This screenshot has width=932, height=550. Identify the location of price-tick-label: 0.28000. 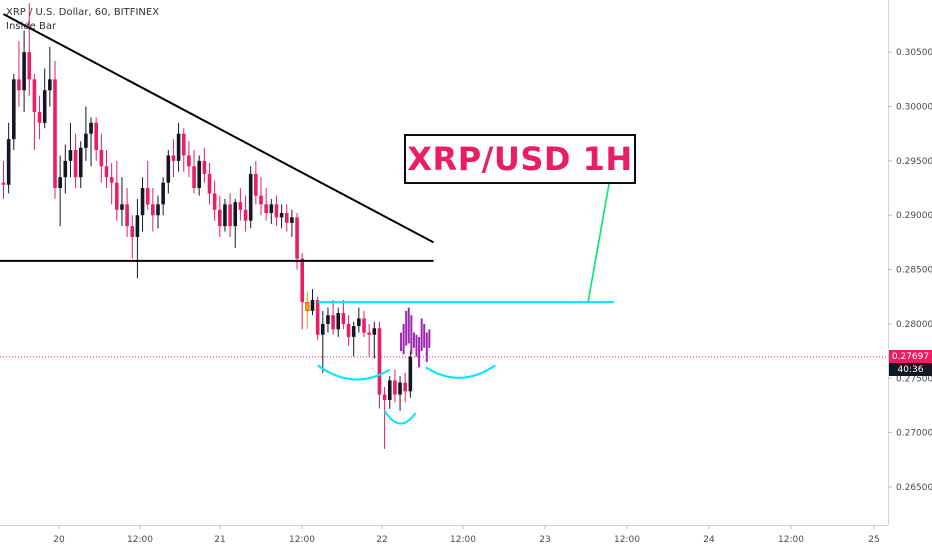
(914, 325).